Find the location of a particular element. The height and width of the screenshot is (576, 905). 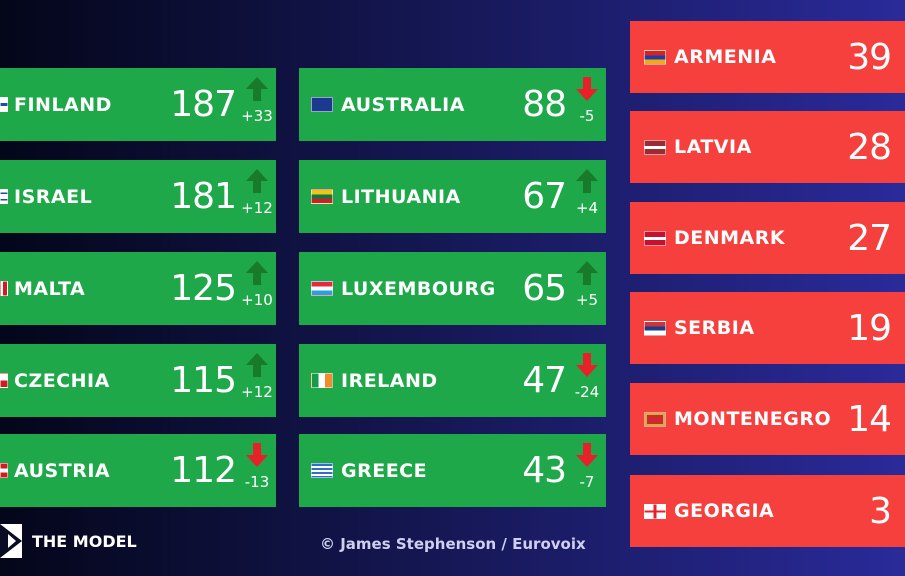

country-name: SERBIA is located at coordinates (714, 328).